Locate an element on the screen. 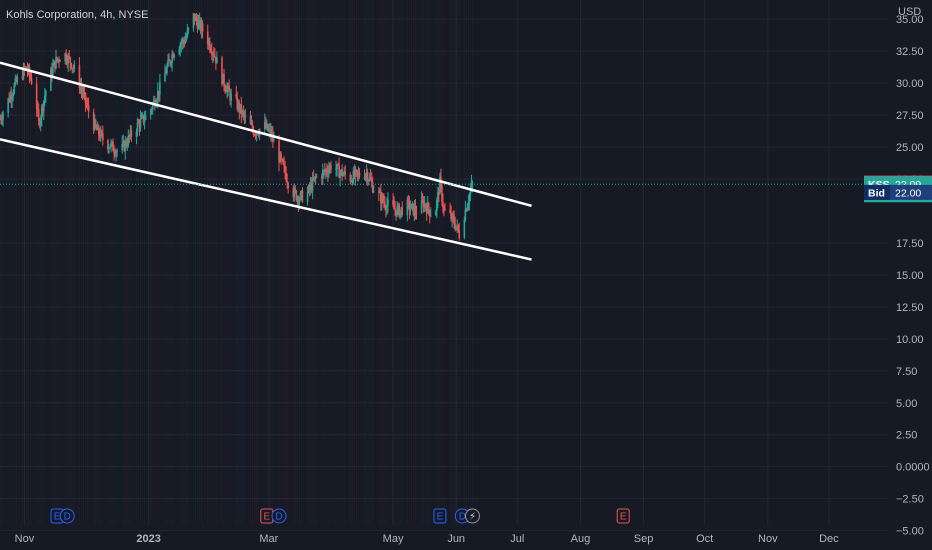 This screenshot has height=550, width=932. time-tick-label: Mar is located at coordinates (268, 539).